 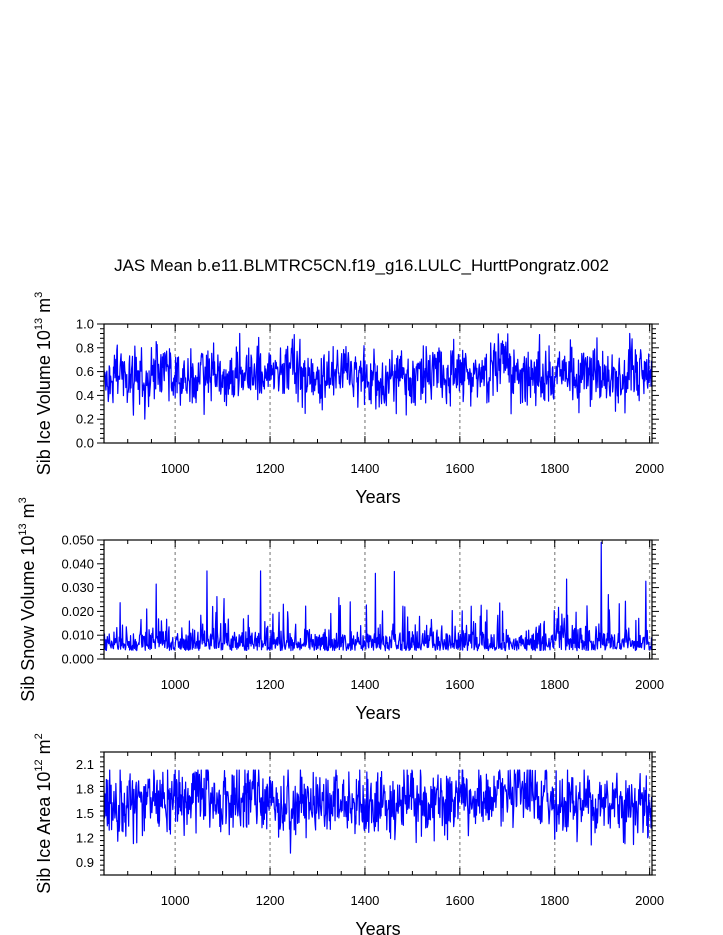 I want to click on series-line-ice-volume, so click(x=378, y=376).